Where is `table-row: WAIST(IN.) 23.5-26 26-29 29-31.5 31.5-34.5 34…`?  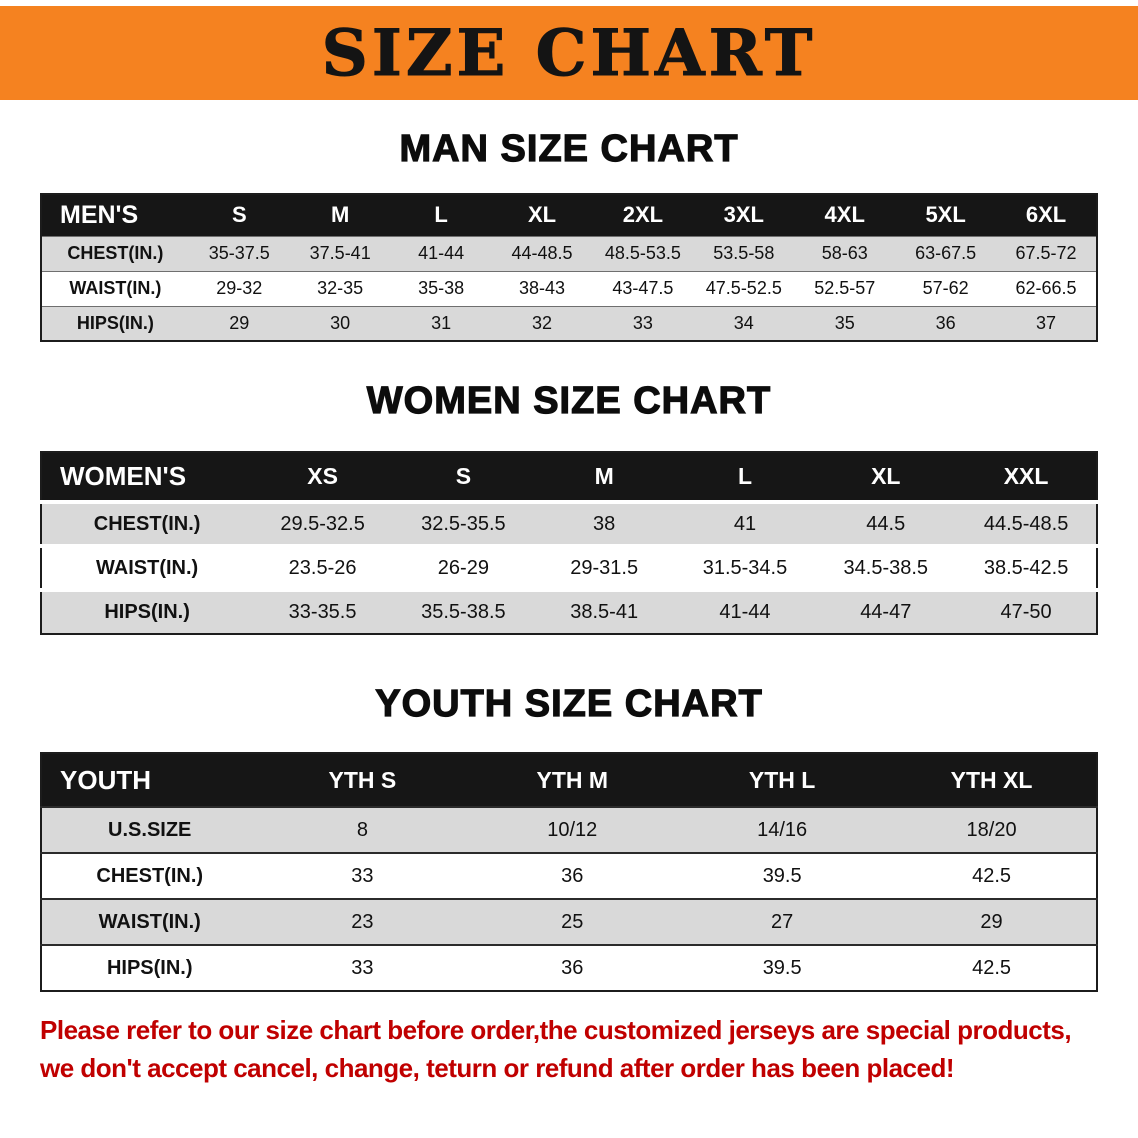 table-row: WAIST(IN.) 23.5-26 26-29 29-31.5 31.5-34.5 34… is located at coordinates (569, 568).